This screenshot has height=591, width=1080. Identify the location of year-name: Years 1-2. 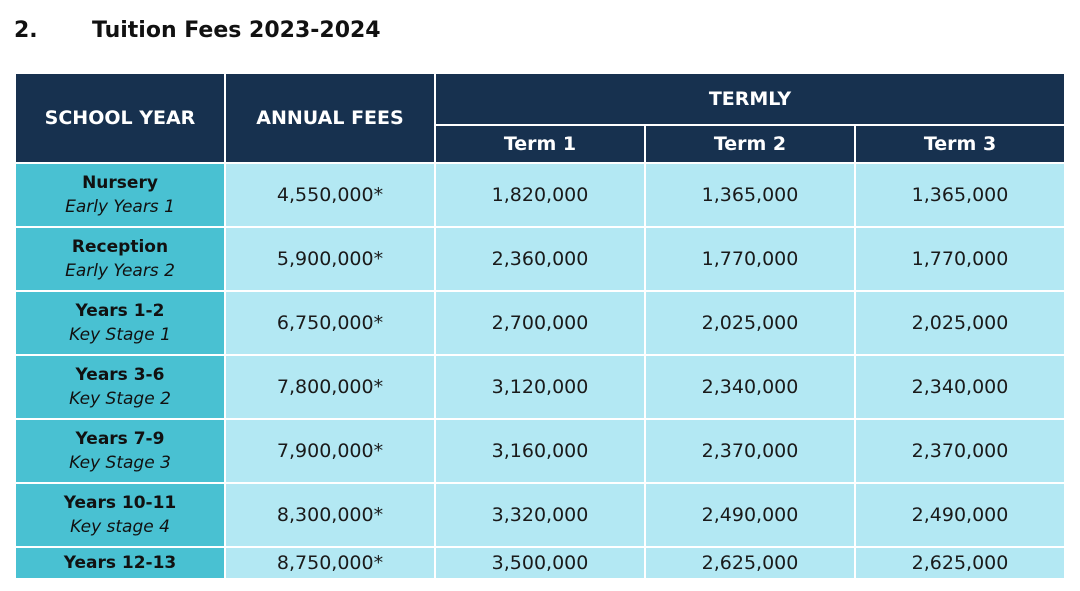
(120, 311).